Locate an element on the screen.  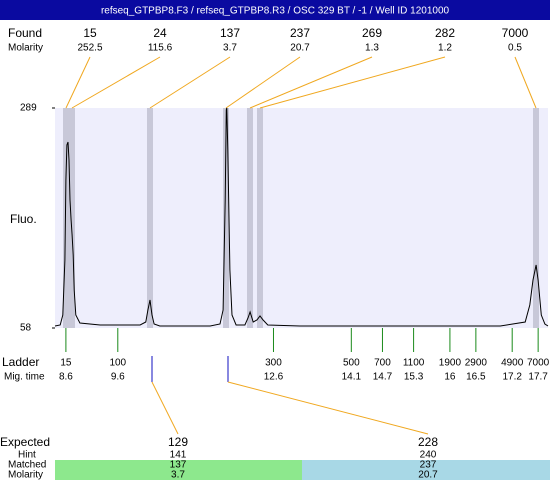
title-bar is located at coordinates (275, 10).